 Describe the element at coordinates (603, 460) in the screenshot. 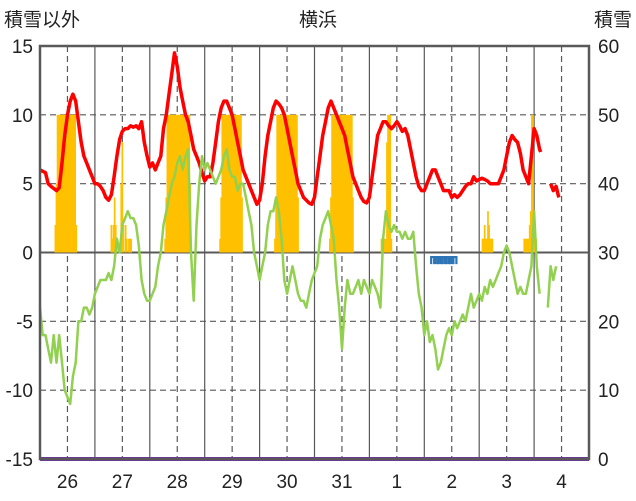

I see `right-tick-label: 0` at that location.